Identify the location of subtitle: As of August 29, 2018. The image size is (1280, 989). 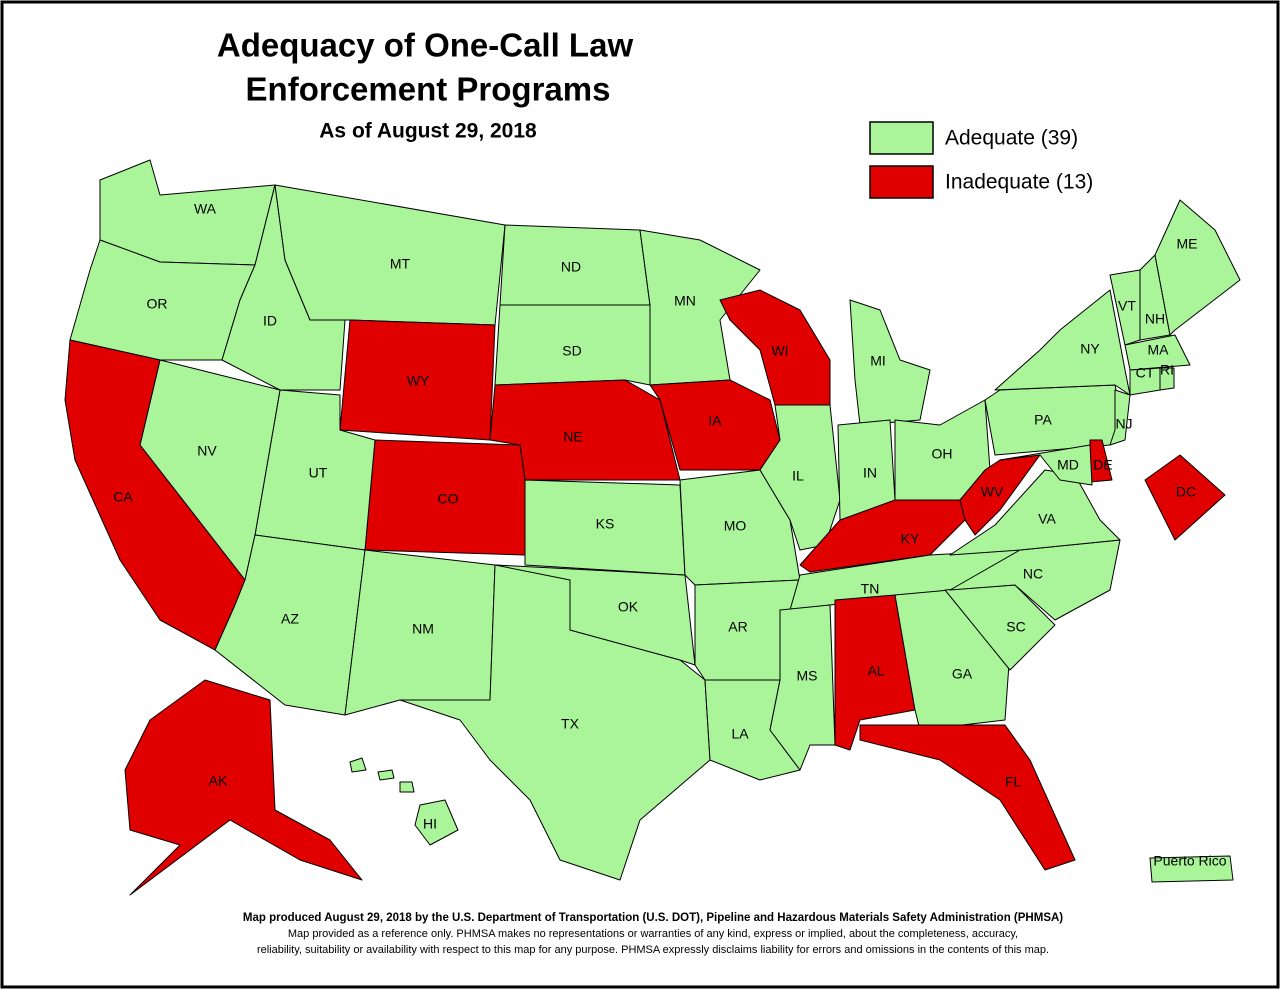
(428, 131).